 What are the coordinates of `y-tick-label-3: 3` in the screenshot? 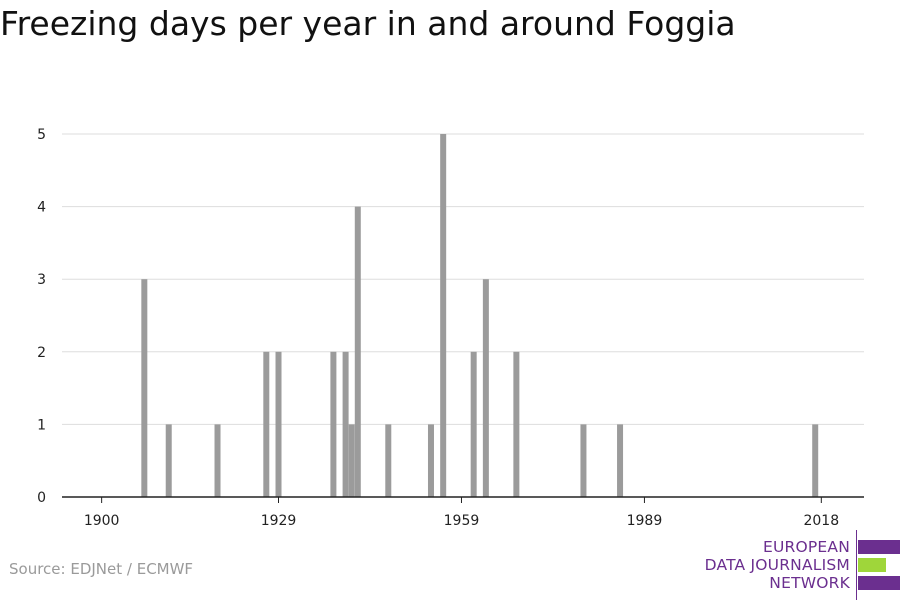 It's located at (41, 280).